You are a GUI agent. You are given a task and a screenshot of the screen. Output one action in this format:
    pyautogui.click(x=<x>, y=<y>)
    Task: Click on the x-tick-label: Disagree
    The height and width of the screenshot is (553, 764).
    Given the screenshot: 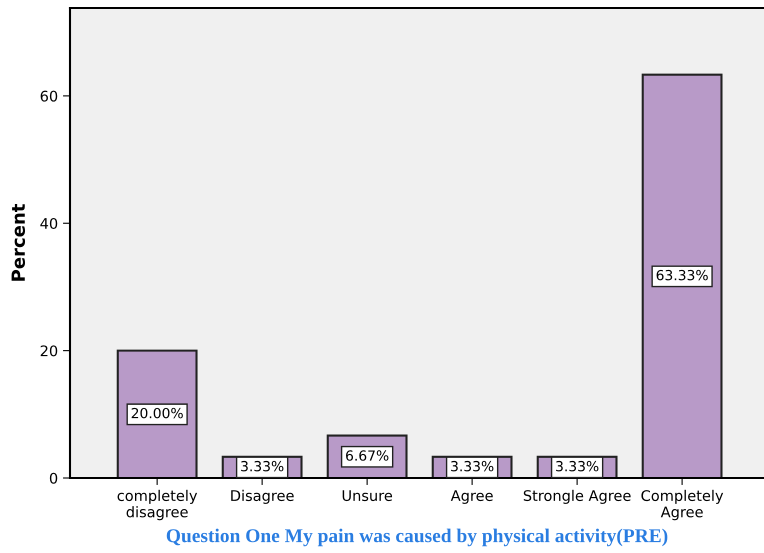 What is the action you would take?
    pyautogui.click(x=262, y=497)
    